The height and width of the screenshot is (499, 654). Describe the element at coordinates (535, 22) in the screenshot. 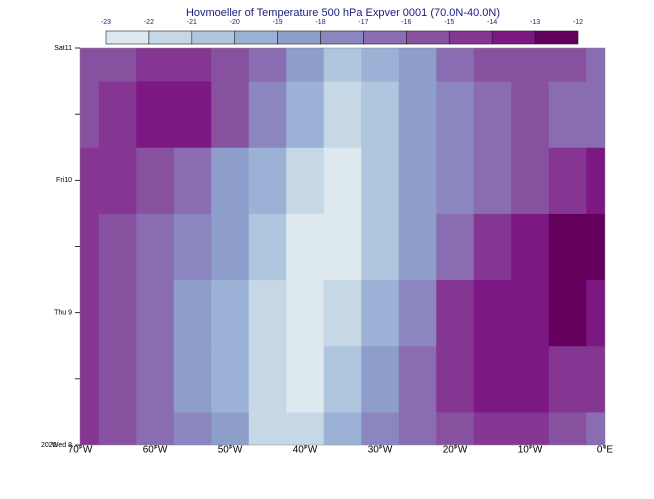

I see `colorbar-label: -13` at that location.